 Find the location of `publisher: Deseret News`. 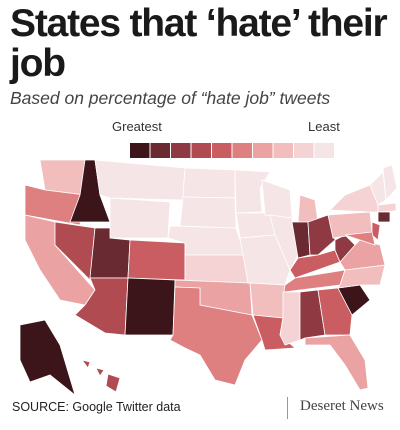

publisher: Deseret News is located at coordinates (342, 406).